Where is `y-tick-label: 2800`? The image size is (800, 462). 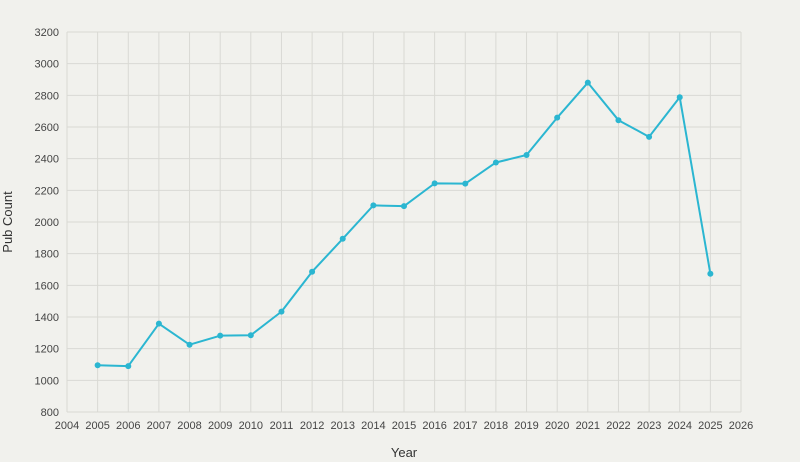
y-tick-label: 2800 is located at coordinates (47, 96).